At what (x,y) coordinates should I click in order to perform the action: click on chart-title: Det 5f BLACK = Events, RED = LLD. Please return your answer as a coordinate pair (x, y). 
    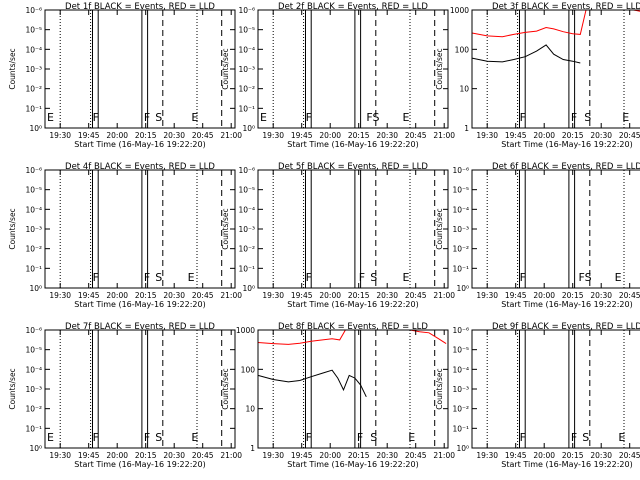
    Looking at the image, I should click on (353, 167).